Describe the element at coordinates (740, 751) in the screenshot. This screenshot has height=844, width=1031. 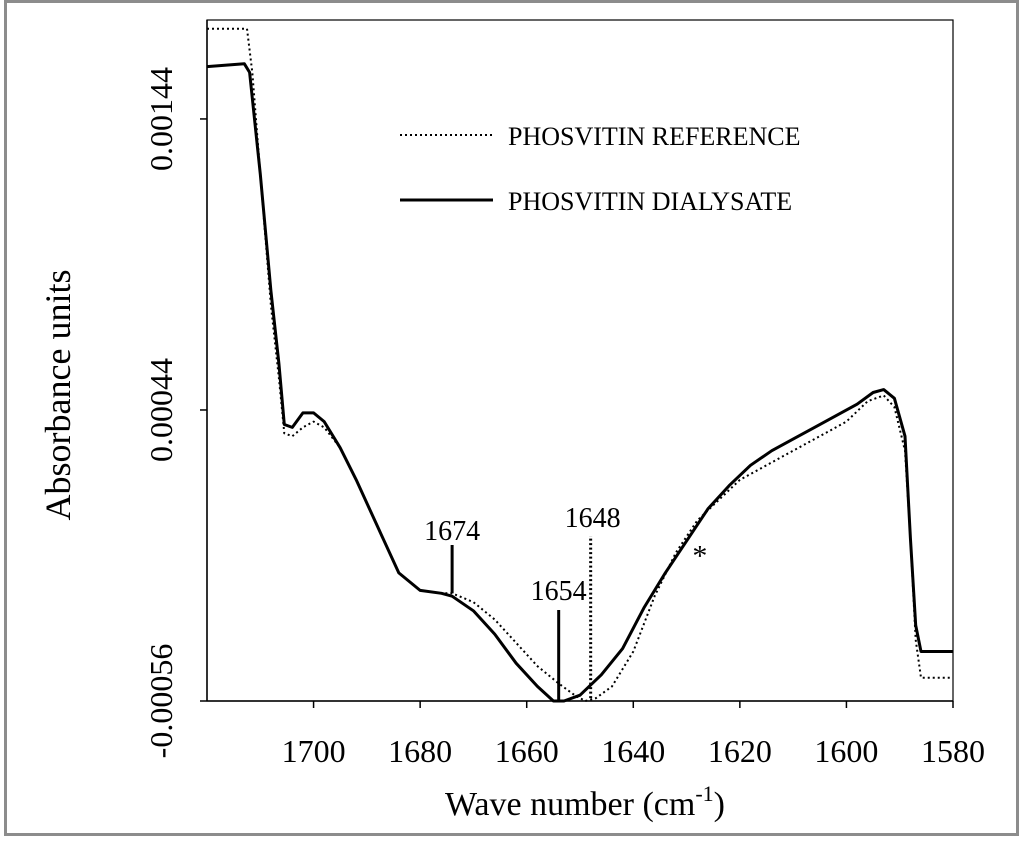
I see `x-tick-label-1620: 1620` at that location.